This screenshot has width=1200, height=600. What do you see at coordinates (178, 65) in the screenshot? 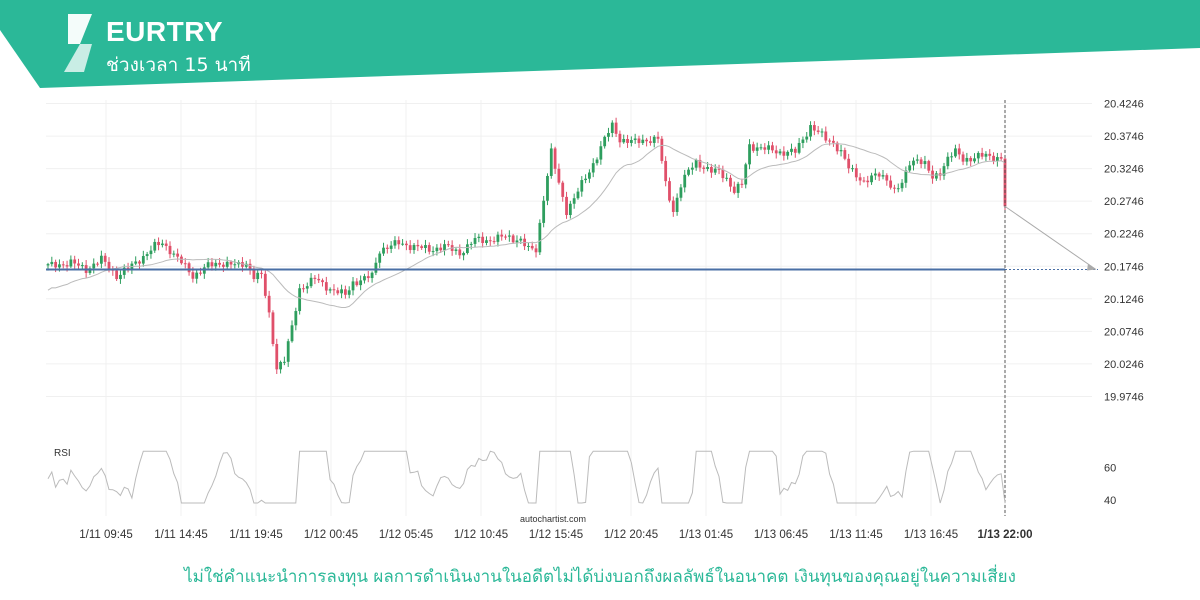
I see `interval-subtitle: ช่วงเวลา 15 นาที` at bounding box center [178, 65].